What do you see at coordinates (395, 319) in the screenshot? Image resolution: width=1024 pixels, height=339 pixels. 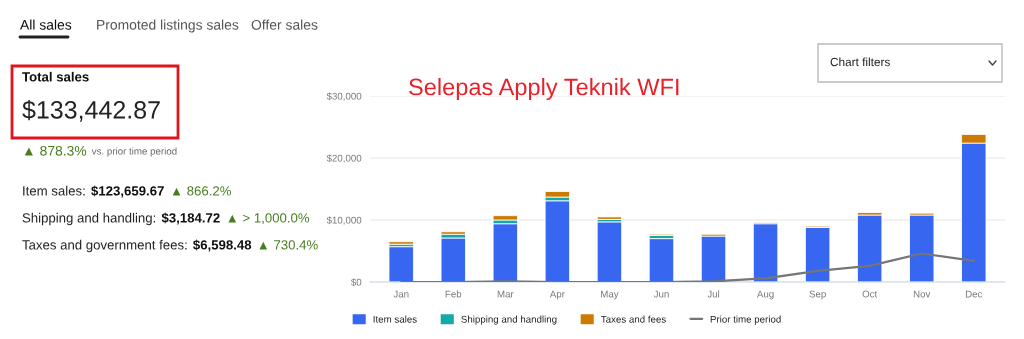 I see `legend-label: Item sales` at bounding box center [395, 319].